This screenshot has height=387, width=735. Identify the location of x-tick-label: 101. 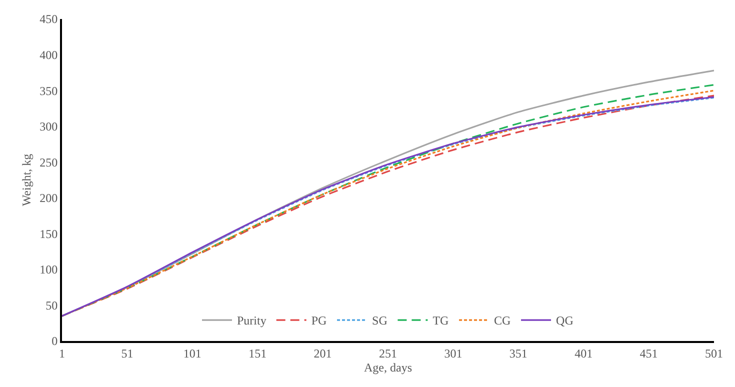
(192, 353).